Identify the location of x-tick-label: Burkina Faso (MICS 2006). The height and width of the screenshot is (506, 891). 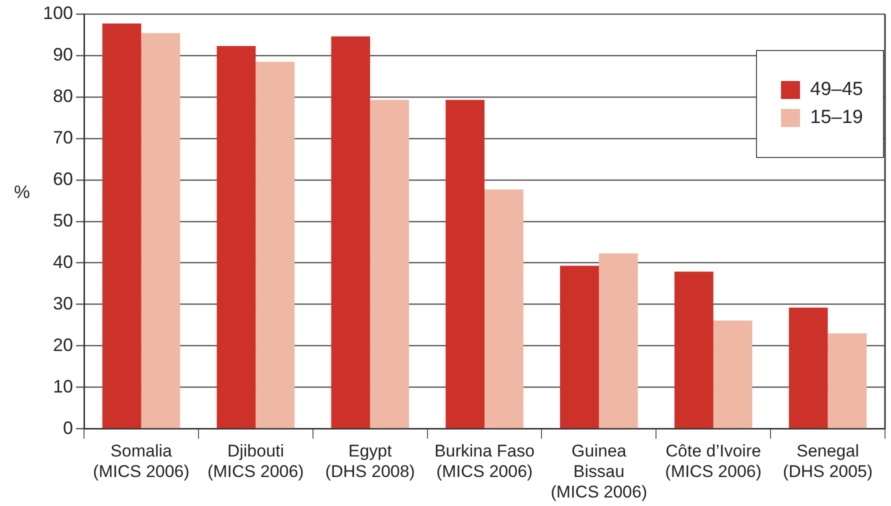
(484, 462).